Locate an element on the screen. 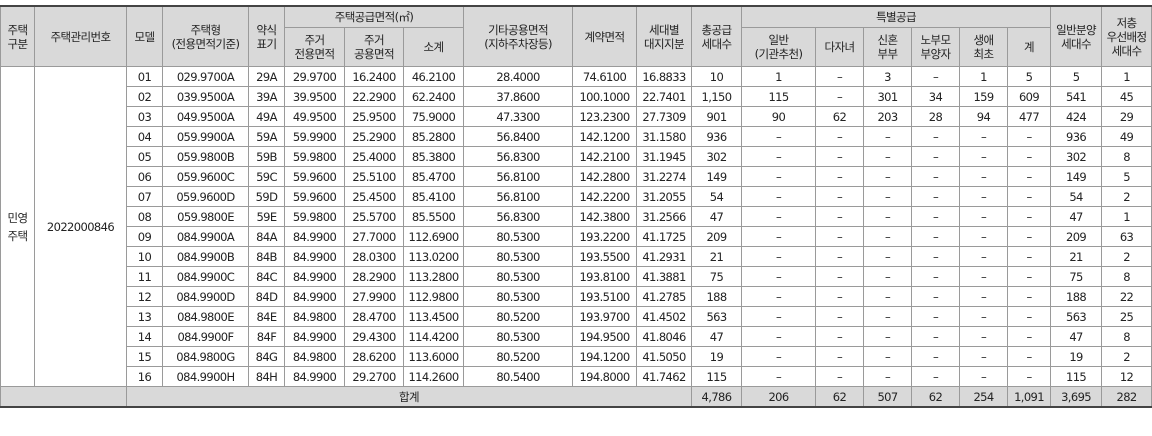 This screenshot has height=436, width=1152. cell-other-common-area: 47.3300 is located at coordinates (518, 116).